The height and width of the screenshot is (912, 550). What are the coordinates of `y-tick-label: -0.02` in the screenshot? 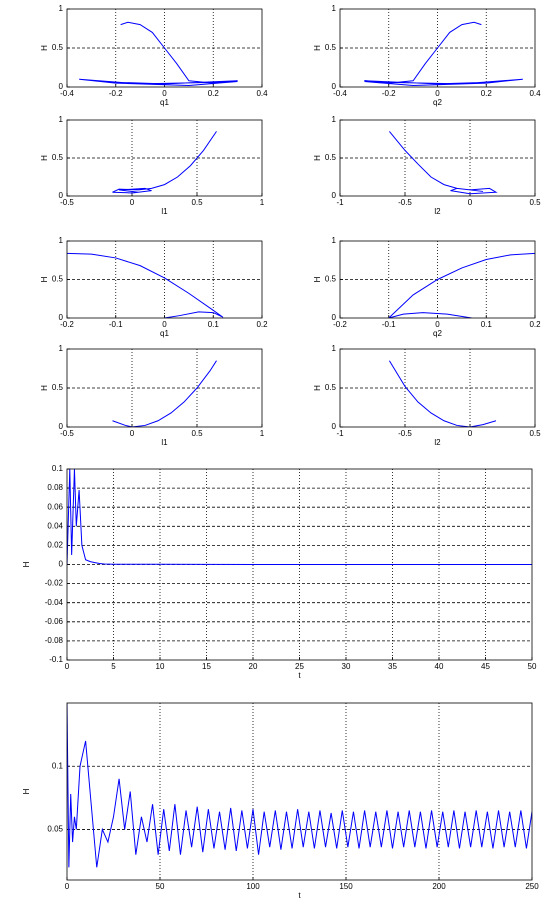 It's located at (54, 583).